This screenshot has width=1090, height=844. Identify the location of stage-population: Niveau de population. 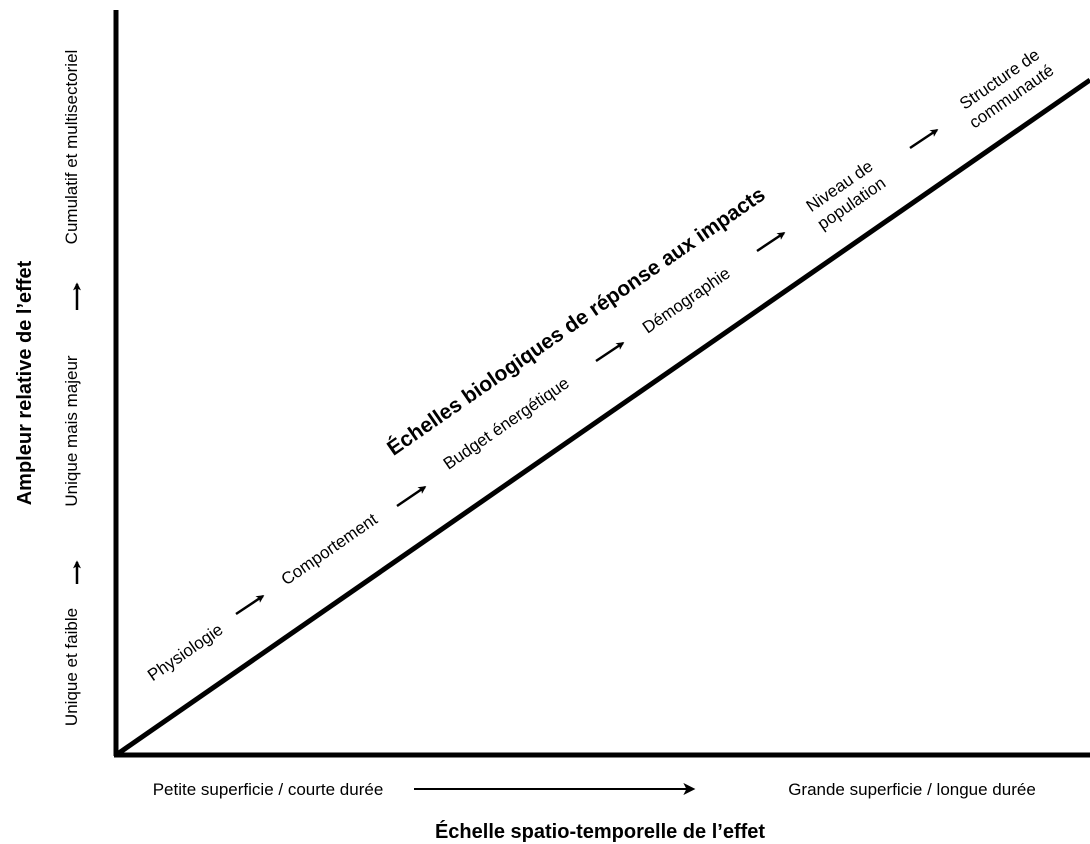
(846, 195).